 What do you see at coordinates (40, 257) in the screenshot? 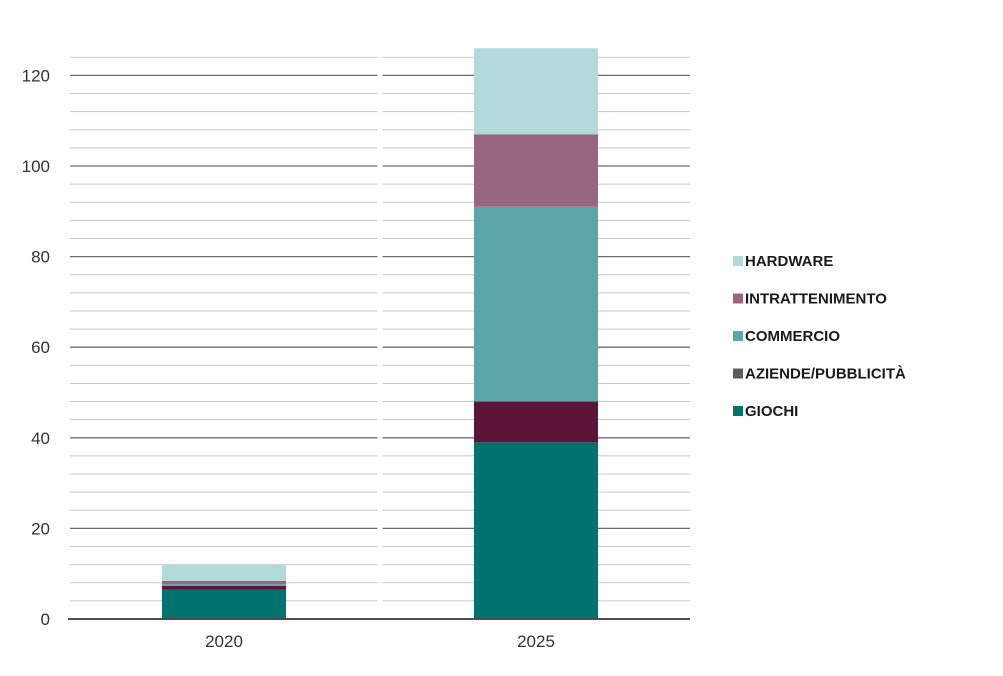
I see `y-tick-label: 80` at bounding box center [40, 257].